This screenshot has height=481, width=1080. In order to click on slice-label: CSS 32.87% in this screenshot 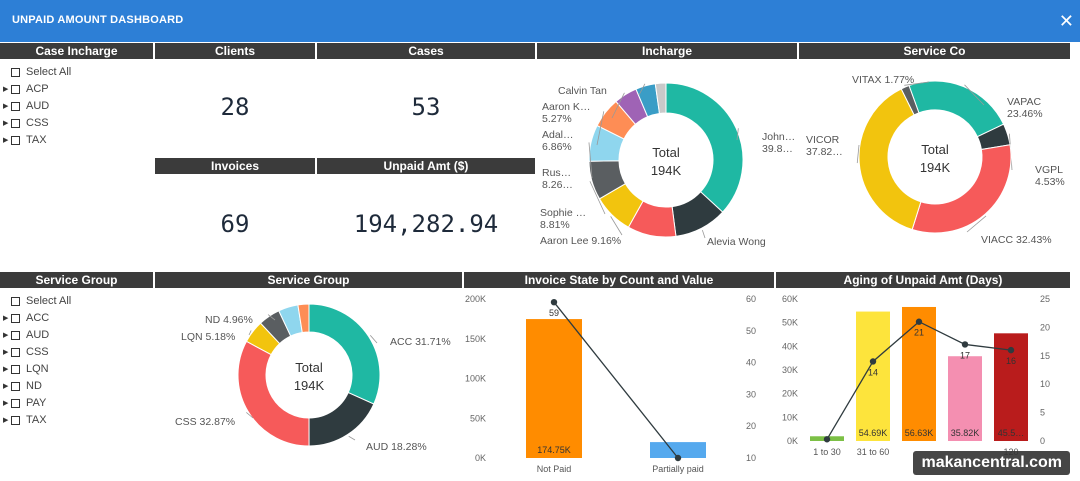, I will do `click(205, 422)`.